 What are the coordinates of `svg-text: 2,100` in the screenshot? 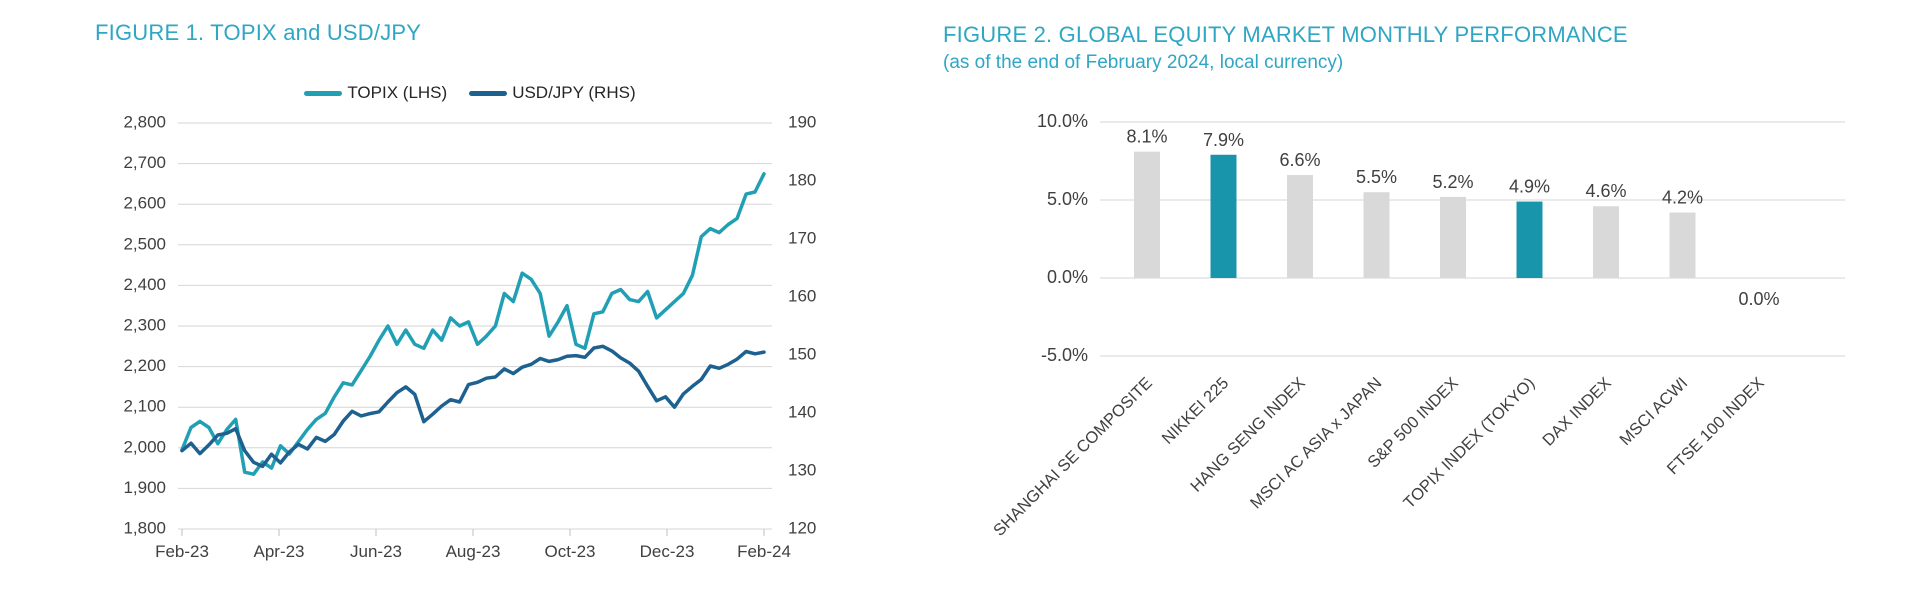 It's located at (144, 406).